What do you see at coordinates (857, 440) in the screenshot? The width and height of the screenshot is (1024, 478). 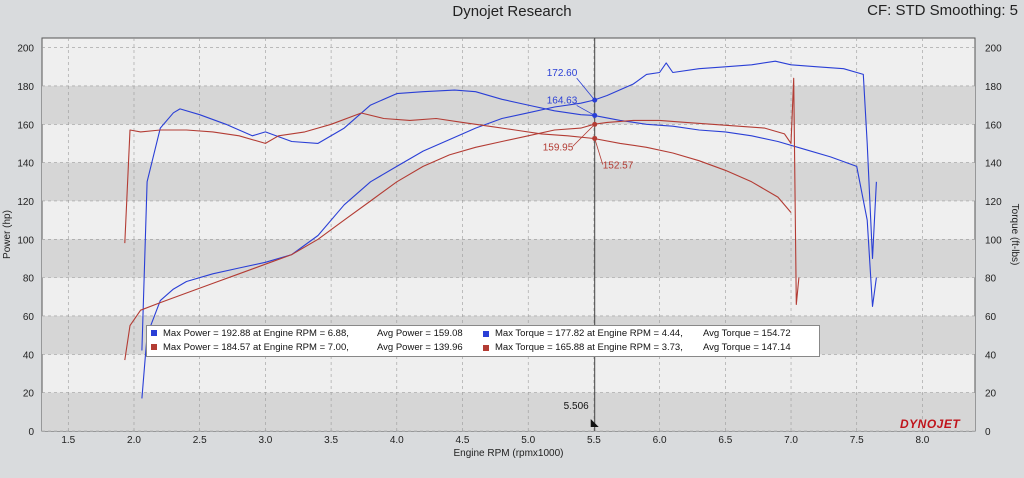 I see `x-tick-label: 7.5` at bounding box center [857, 440].